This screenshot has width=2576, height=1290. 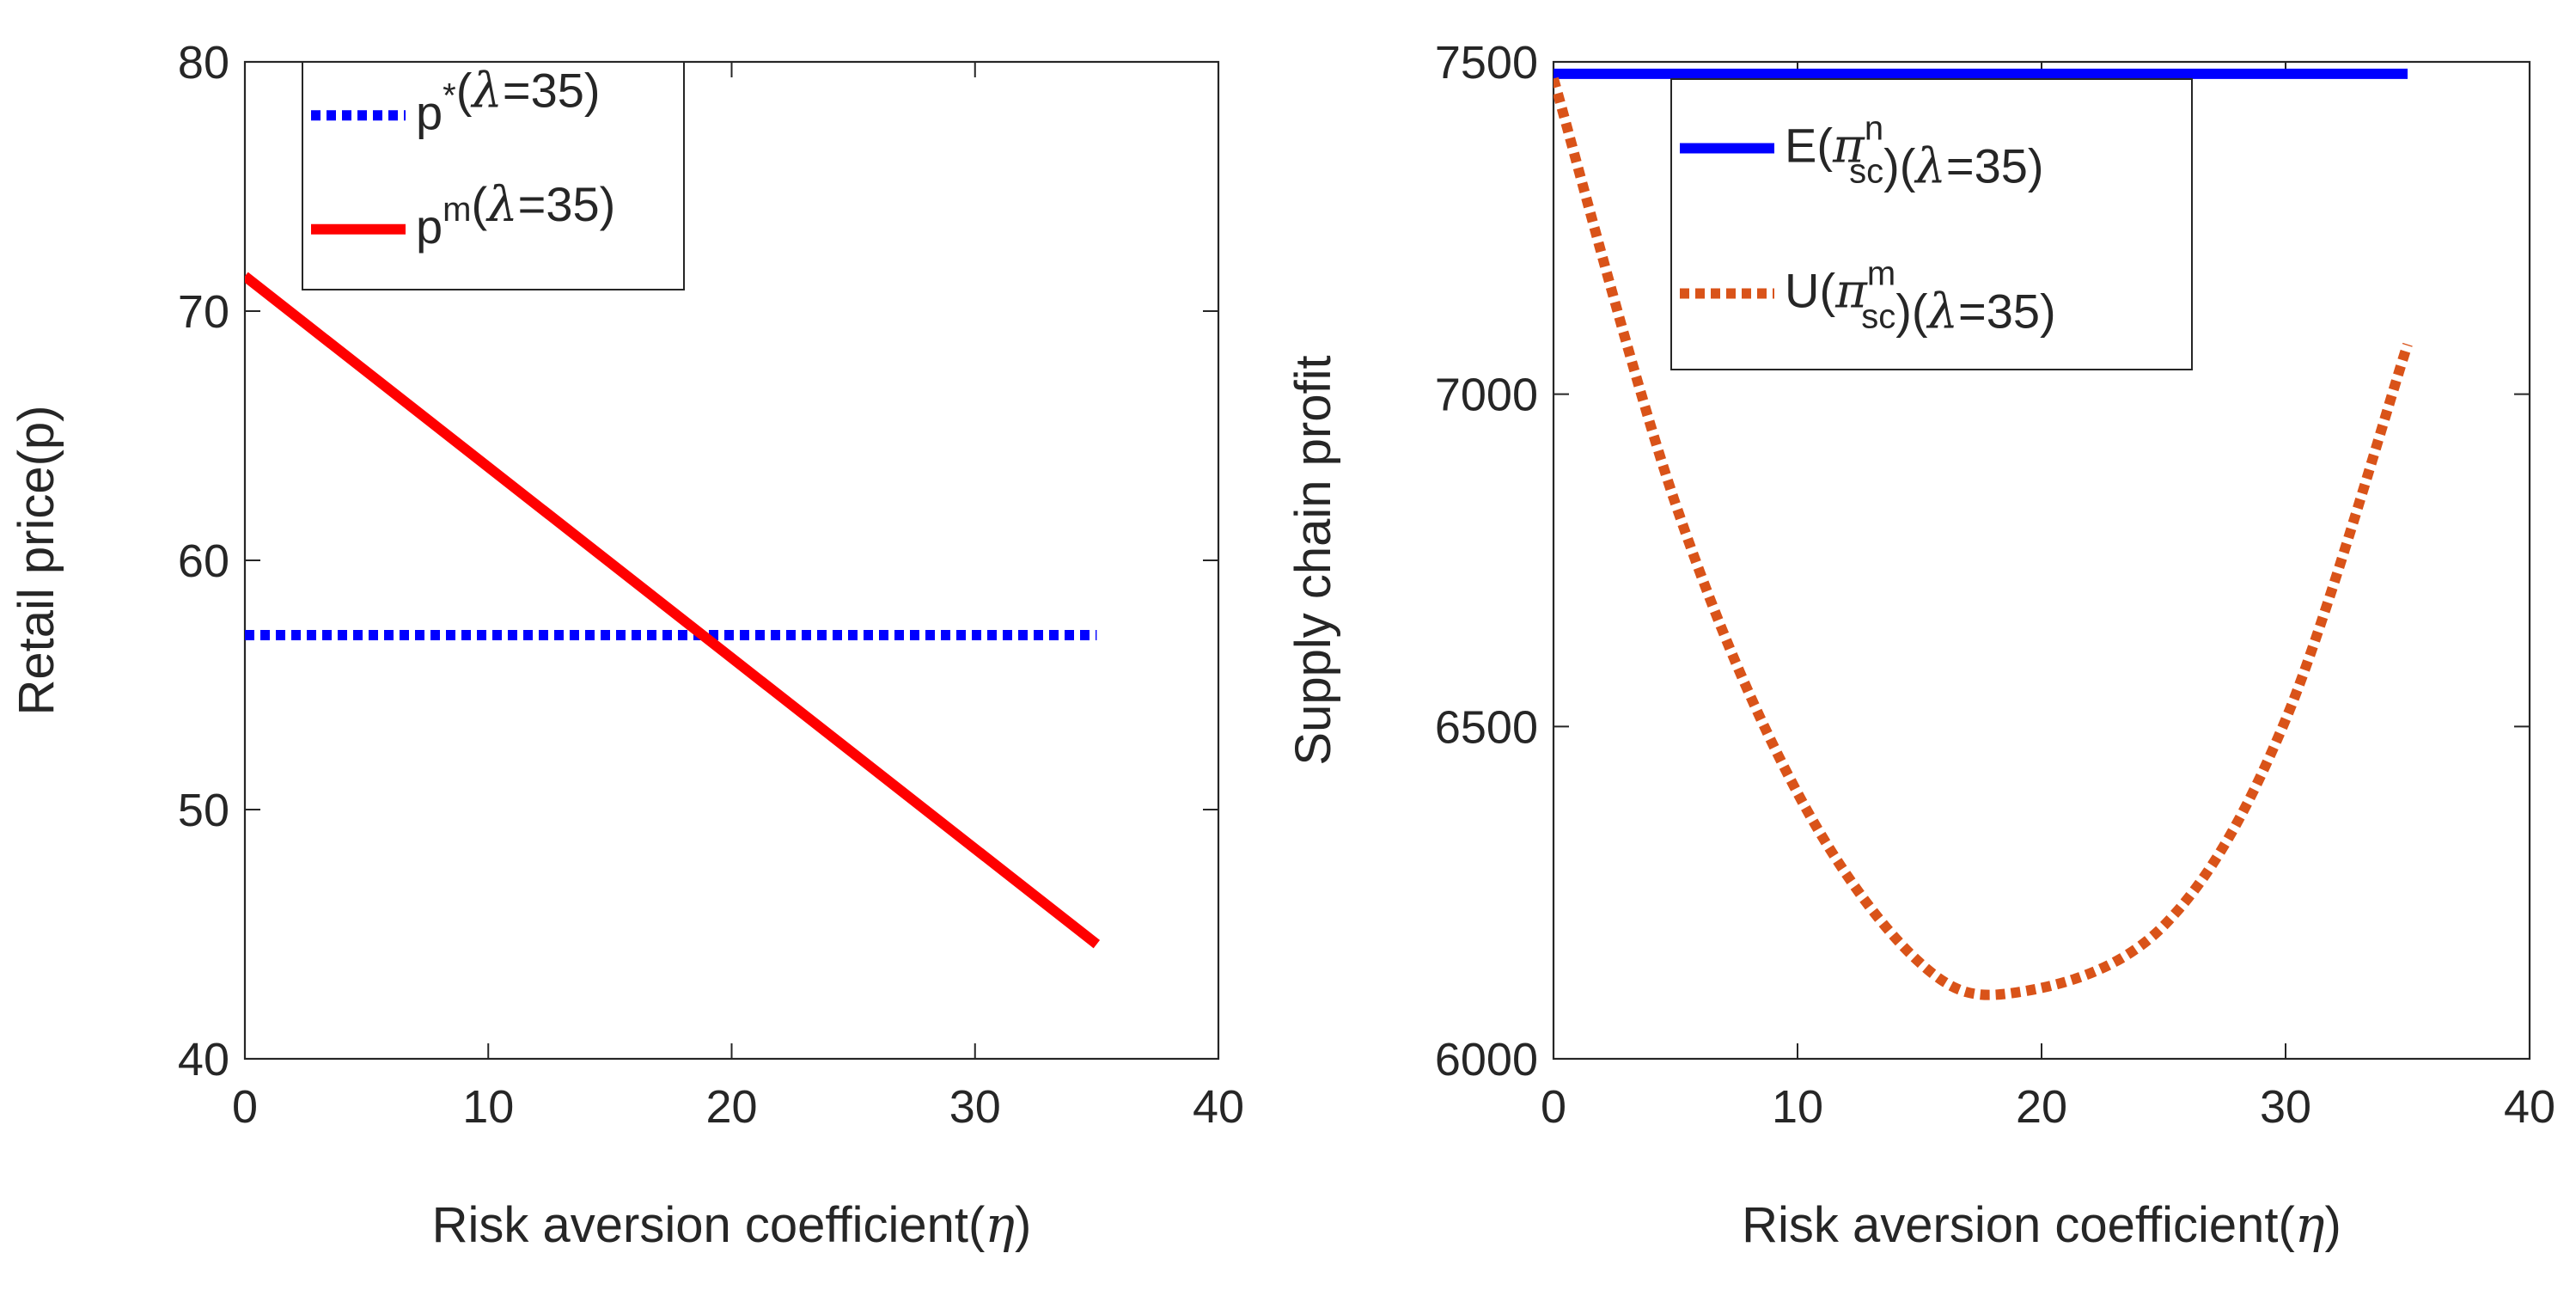 I want to click on legend-entry-1: p*(λ=35), so click(x=508, y=101).